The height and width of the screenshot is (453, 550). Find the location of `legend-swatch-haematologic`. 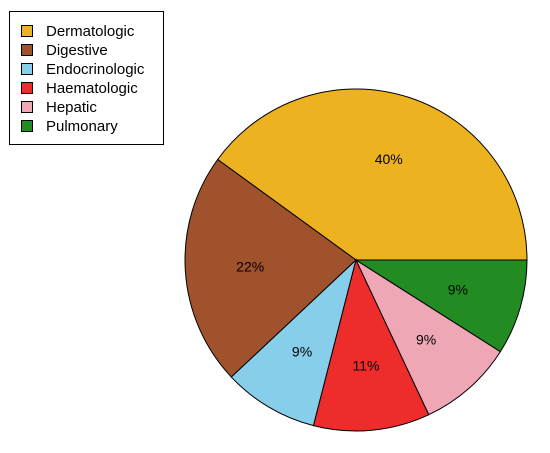

legend-swatch-haematologic is located at coordinates (27, 88).